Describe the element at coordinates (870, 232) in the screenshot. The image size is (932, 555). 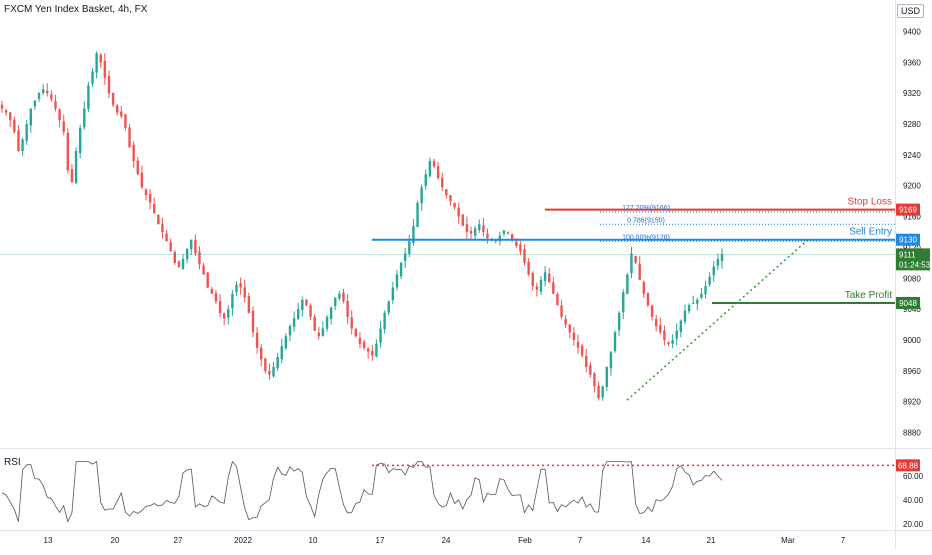
I see `sell-entry-label: Sell Entry` at that location.